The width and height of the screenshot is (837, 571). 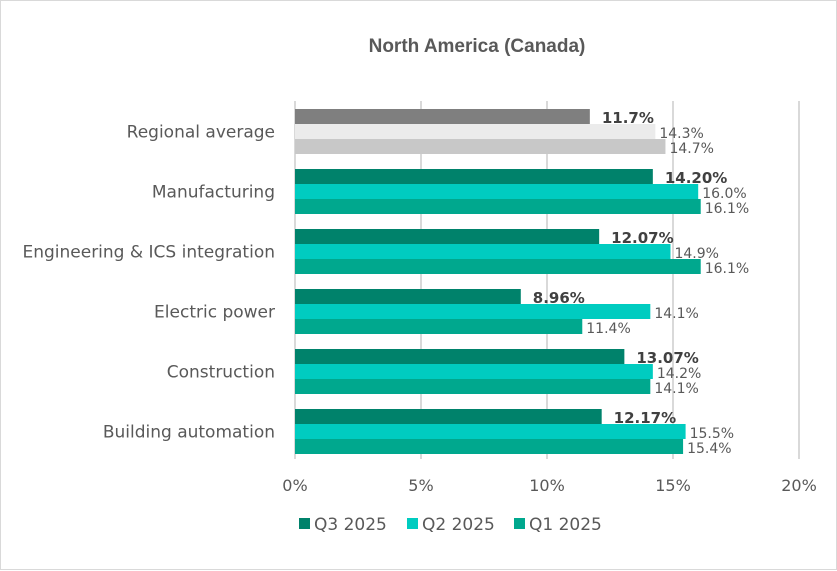 I want to click on data-label-electric-power-q3-2025: 8.96%, so click(x=559, y=298).